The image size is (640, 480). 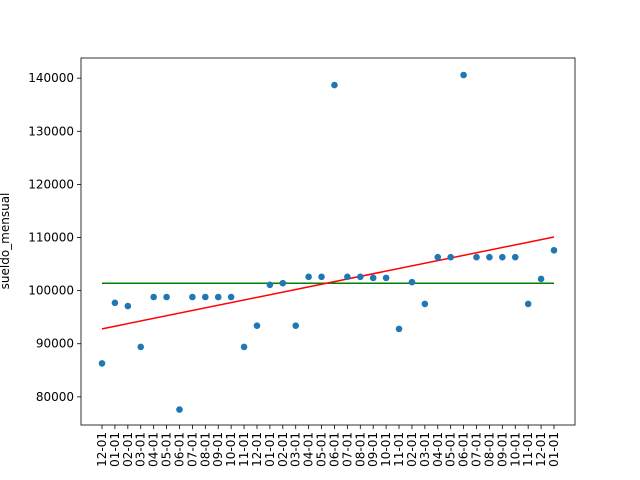 I want to click on trend-line, so click(x=328, y=283).